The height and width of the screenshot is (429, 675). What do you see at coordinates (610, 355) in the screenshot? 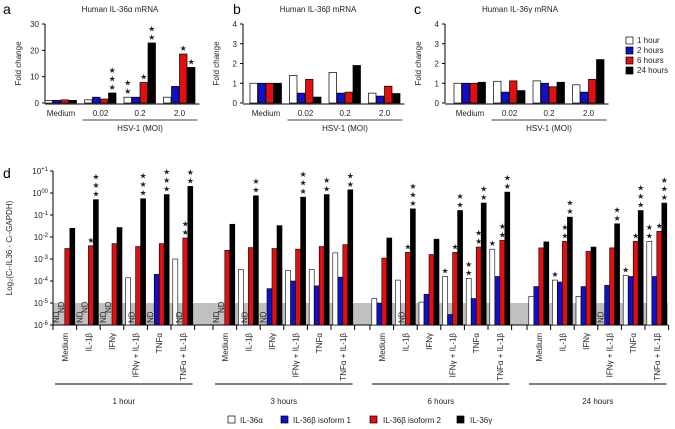
I see `x-tick-label: IFNγ + IL-1β` at bounding box center [610, 355].